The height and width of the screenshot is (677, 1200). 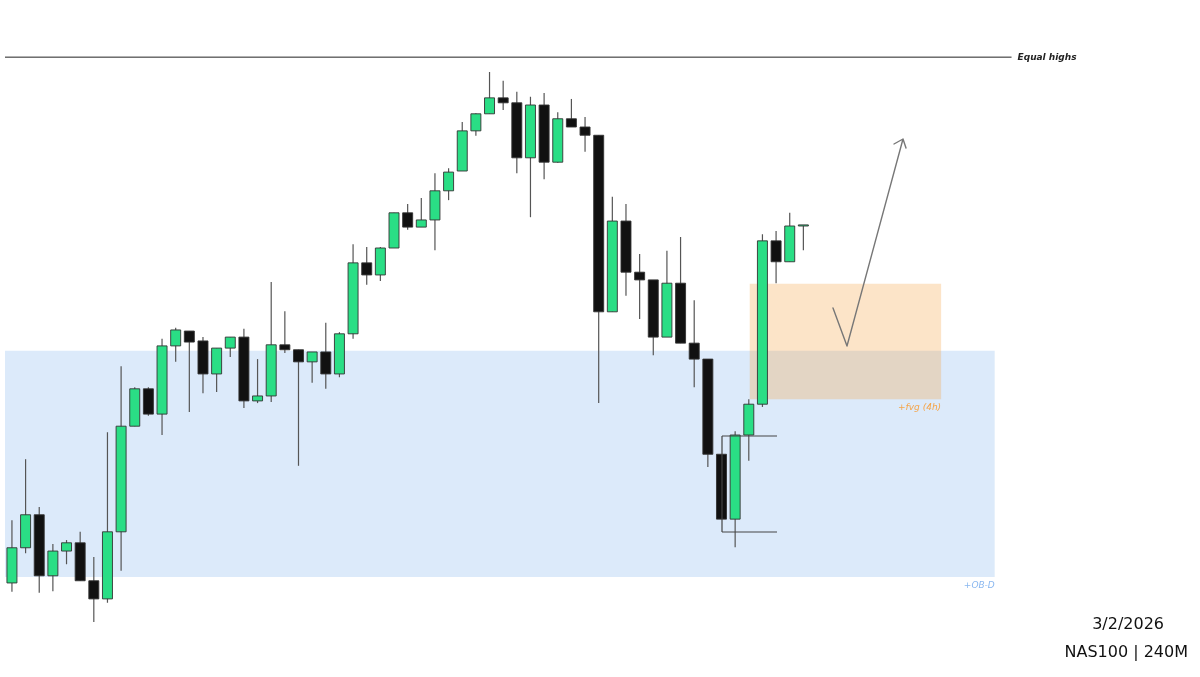 I want to click on band-label: +OB-D, so click(x=979, y=584).